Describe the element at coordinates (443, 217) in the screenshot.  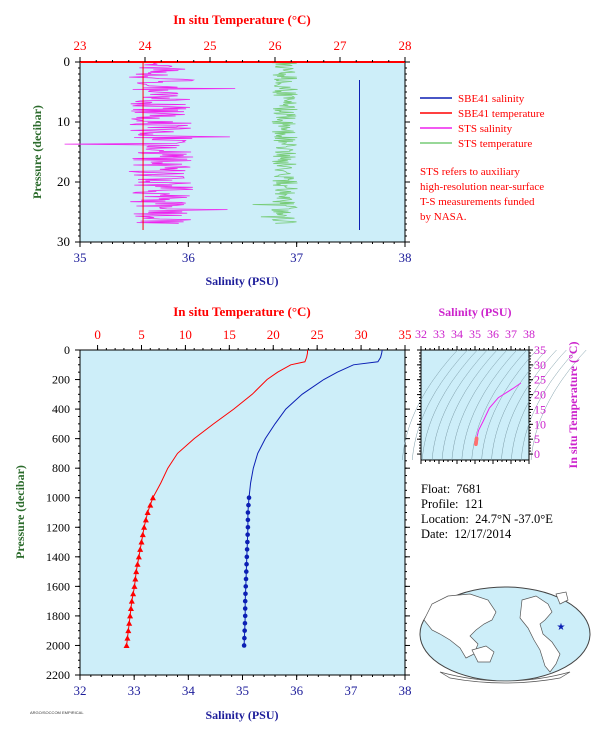
I see `note-line: by NASA.` at that location.